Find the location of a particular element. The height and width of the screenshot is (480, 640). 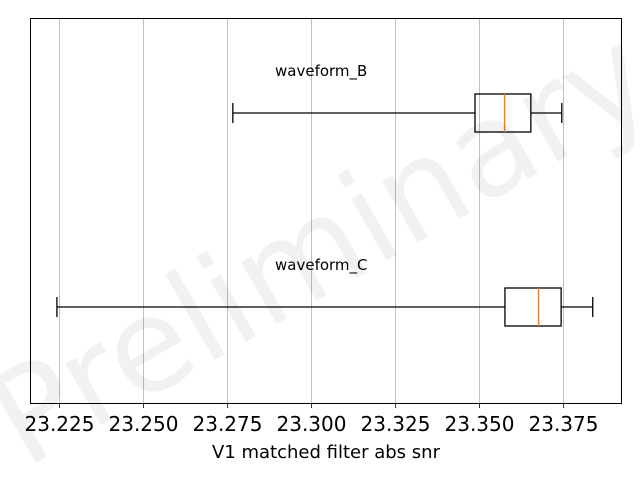

x-tick-label: 23.275 is located at coordinates (228, 424).